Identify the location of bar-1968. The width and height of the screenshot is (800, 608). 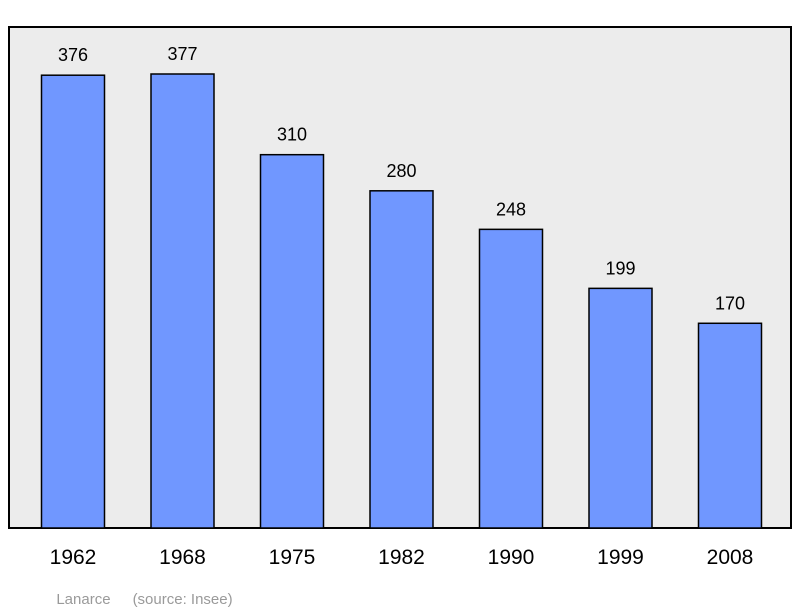
(182, 301).